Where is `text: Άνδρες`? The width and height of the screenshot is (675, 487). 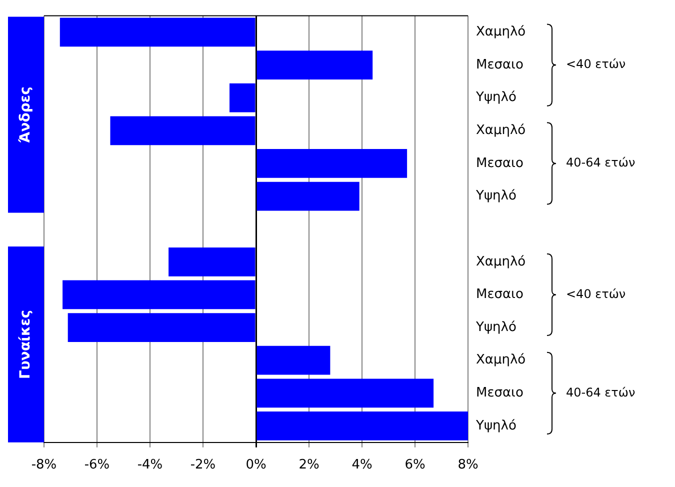
text: Άνδρες is located at coordinates (26, 114).